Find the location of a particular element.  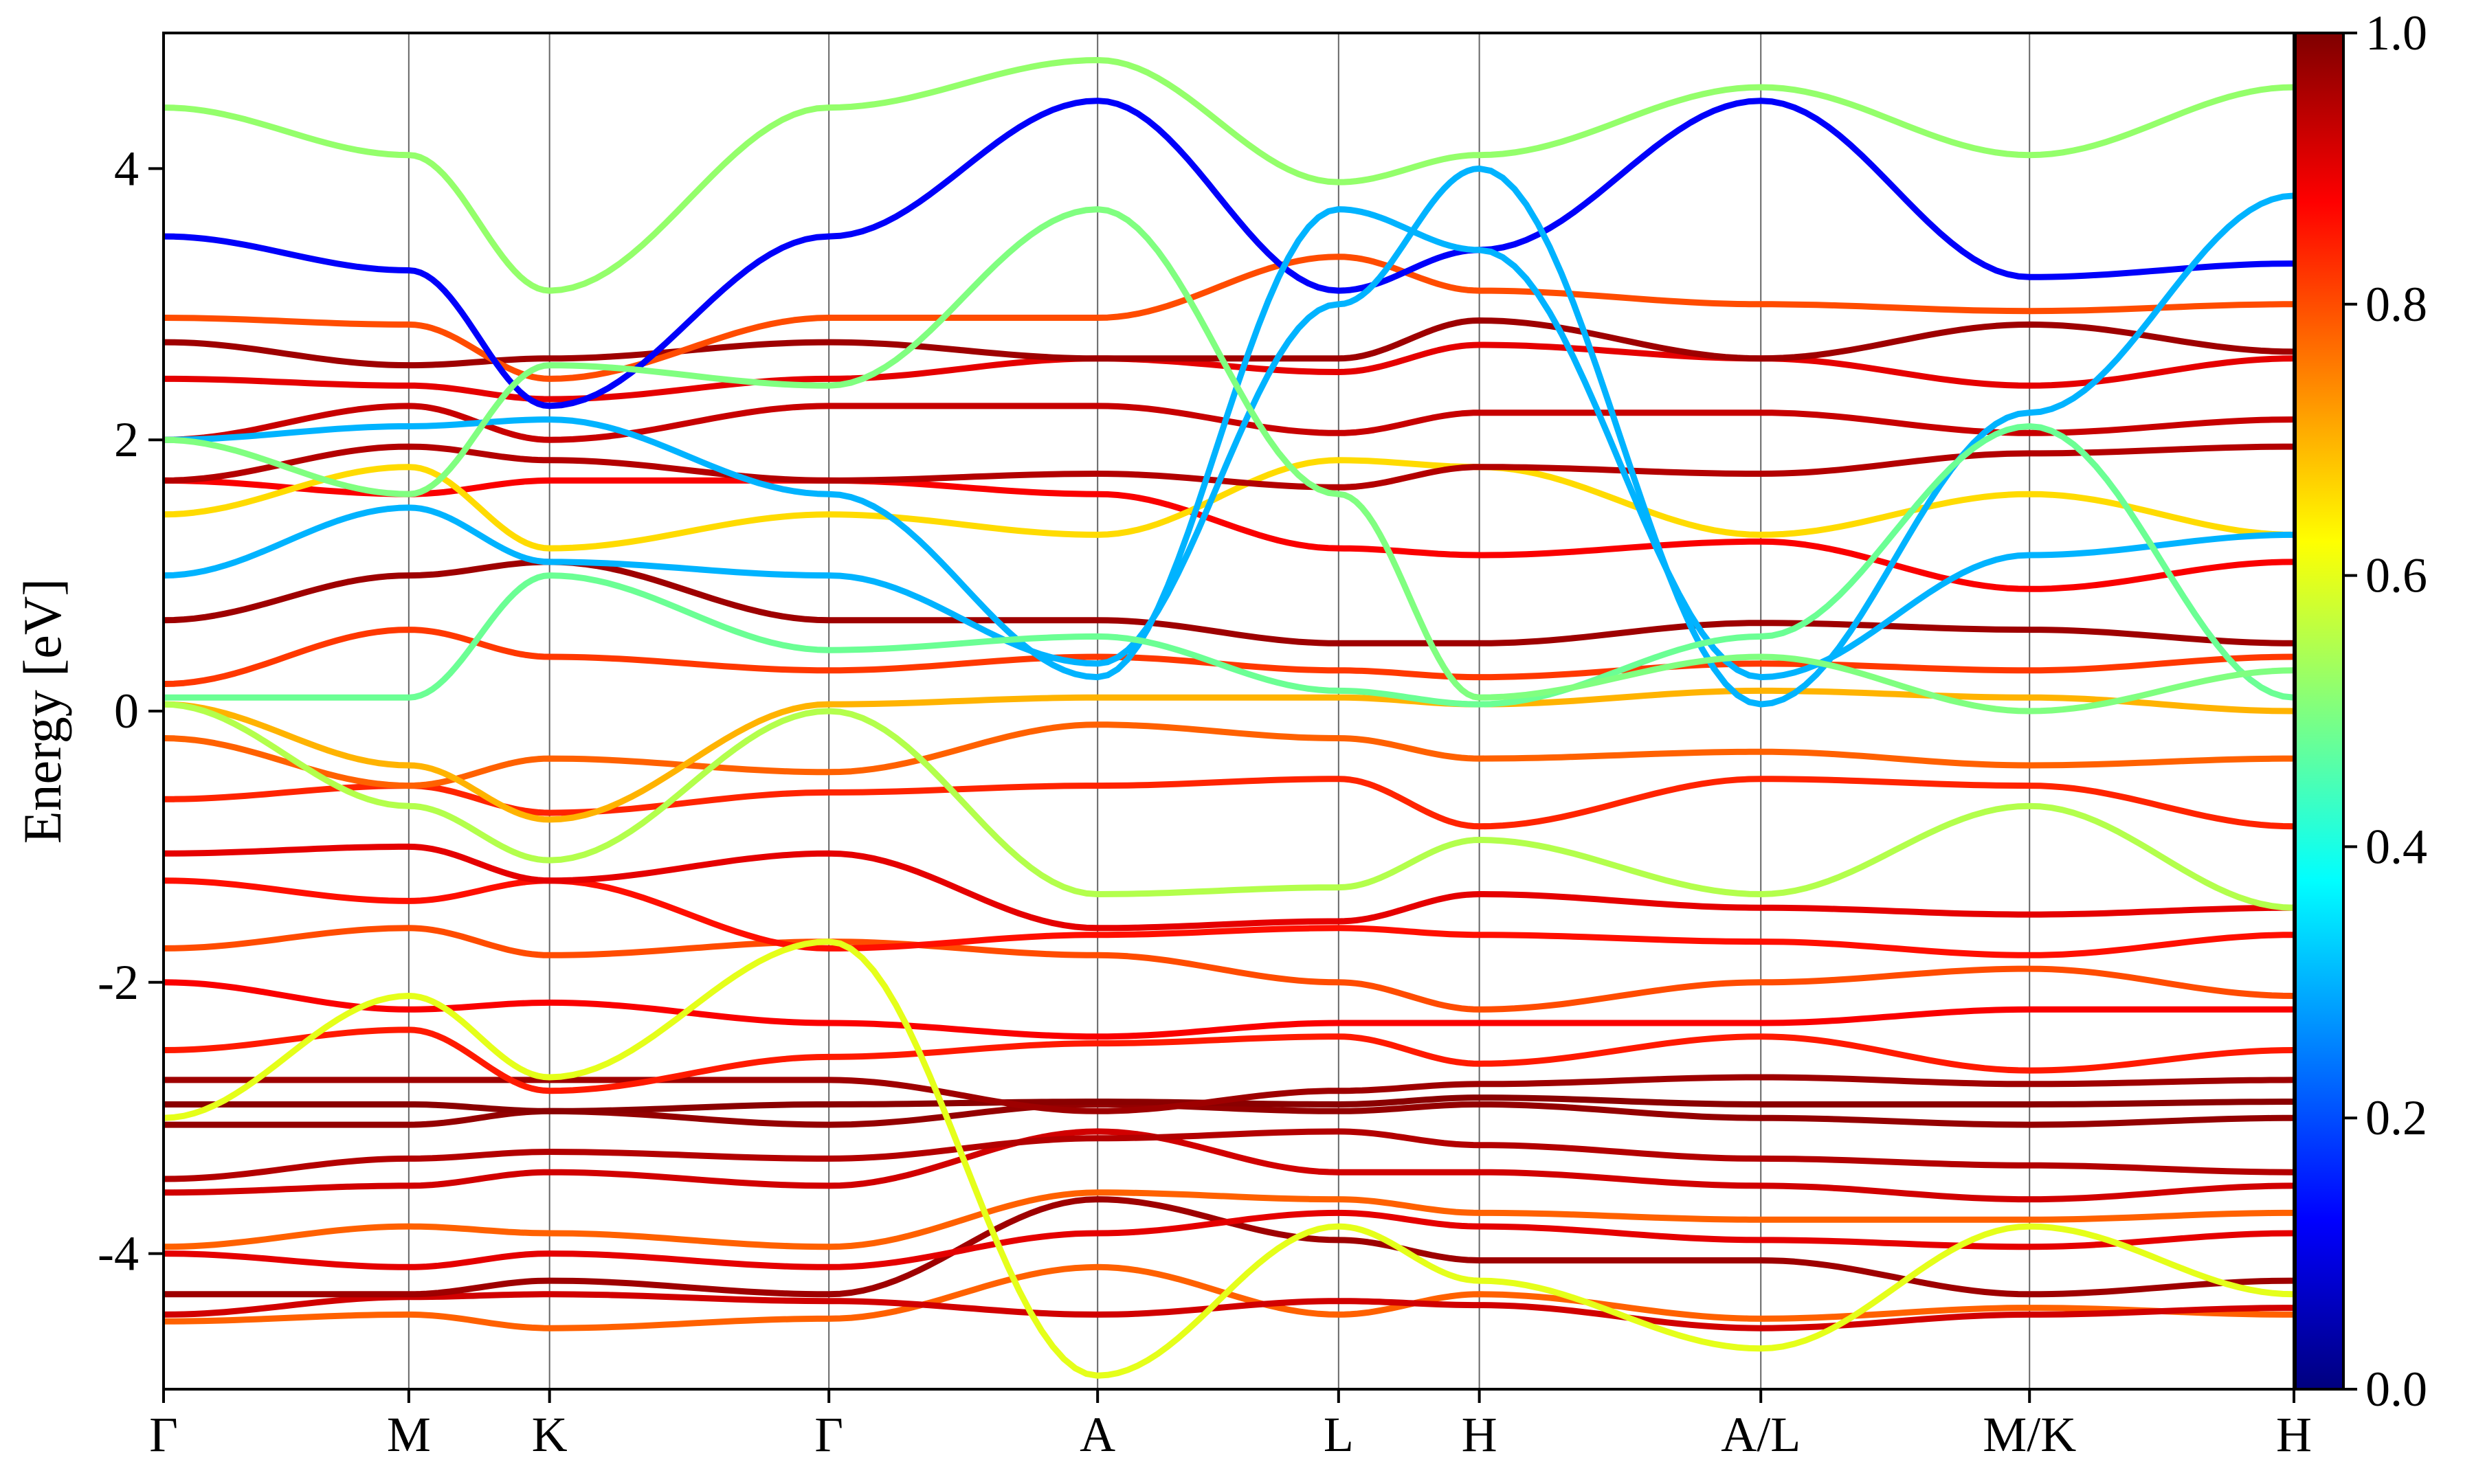

kpoint-label-2: M is located at coordinates (409, 1434).